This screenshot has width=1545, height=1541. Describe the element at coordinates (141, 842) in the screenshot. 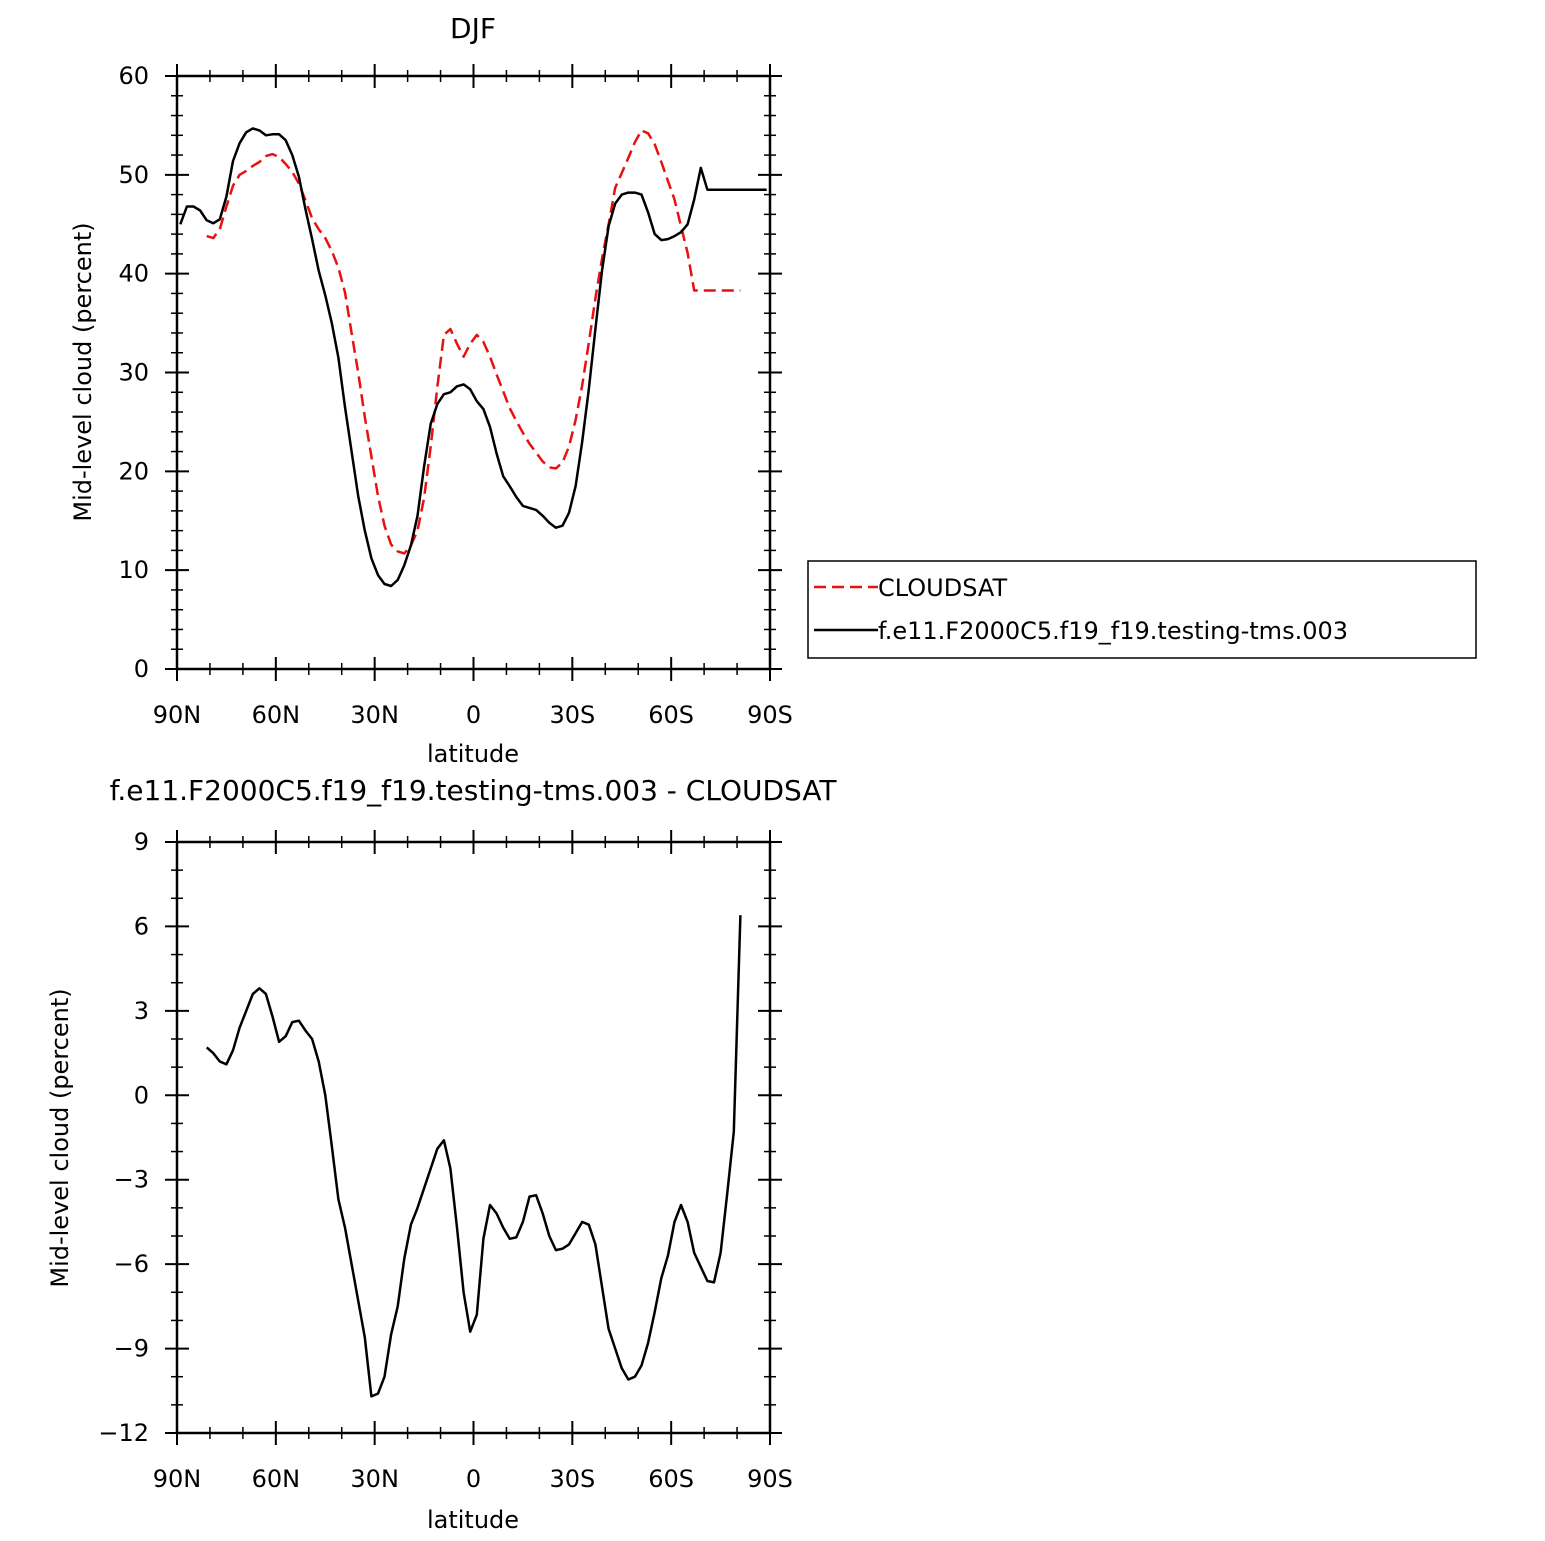

I see `y-tick-label: 9` at that location.